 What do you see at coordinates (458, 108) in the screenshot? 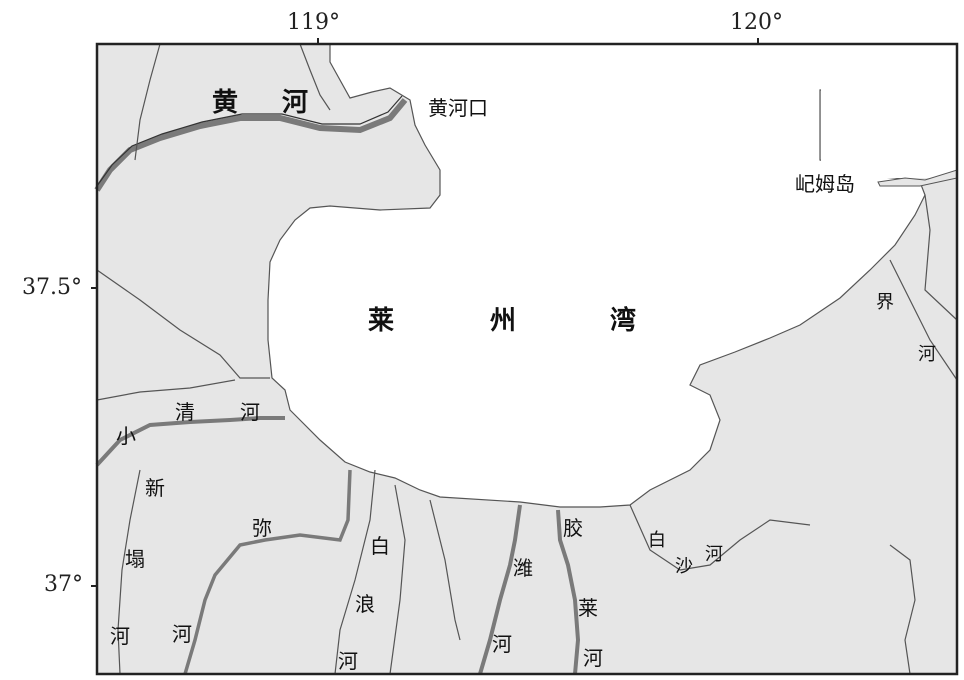
I see `label-huanghekou: 黄河口` at bounding box center [458, 108].